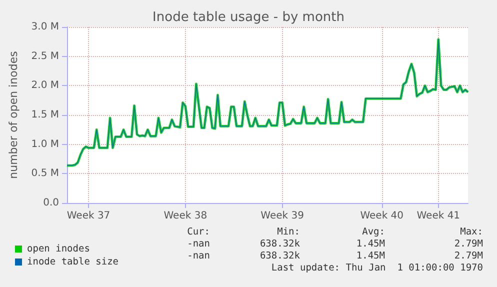 This screenshot has height=287, width=497. I want to click on y-tick-label: 2.0 M, so click(45, 86).